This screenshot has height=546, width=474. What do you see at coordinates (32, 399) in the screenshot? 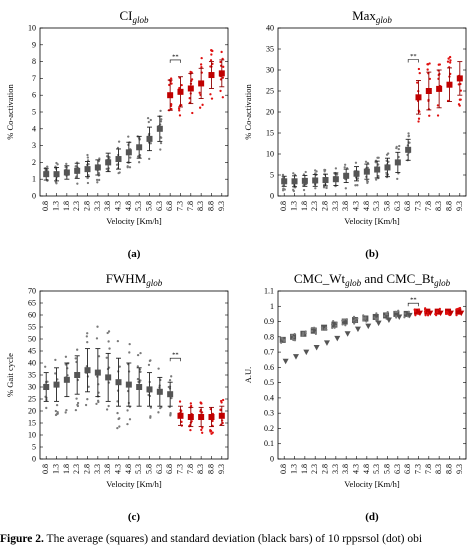
I see `y-tick-label: 25` at bounding box center [32, 399].